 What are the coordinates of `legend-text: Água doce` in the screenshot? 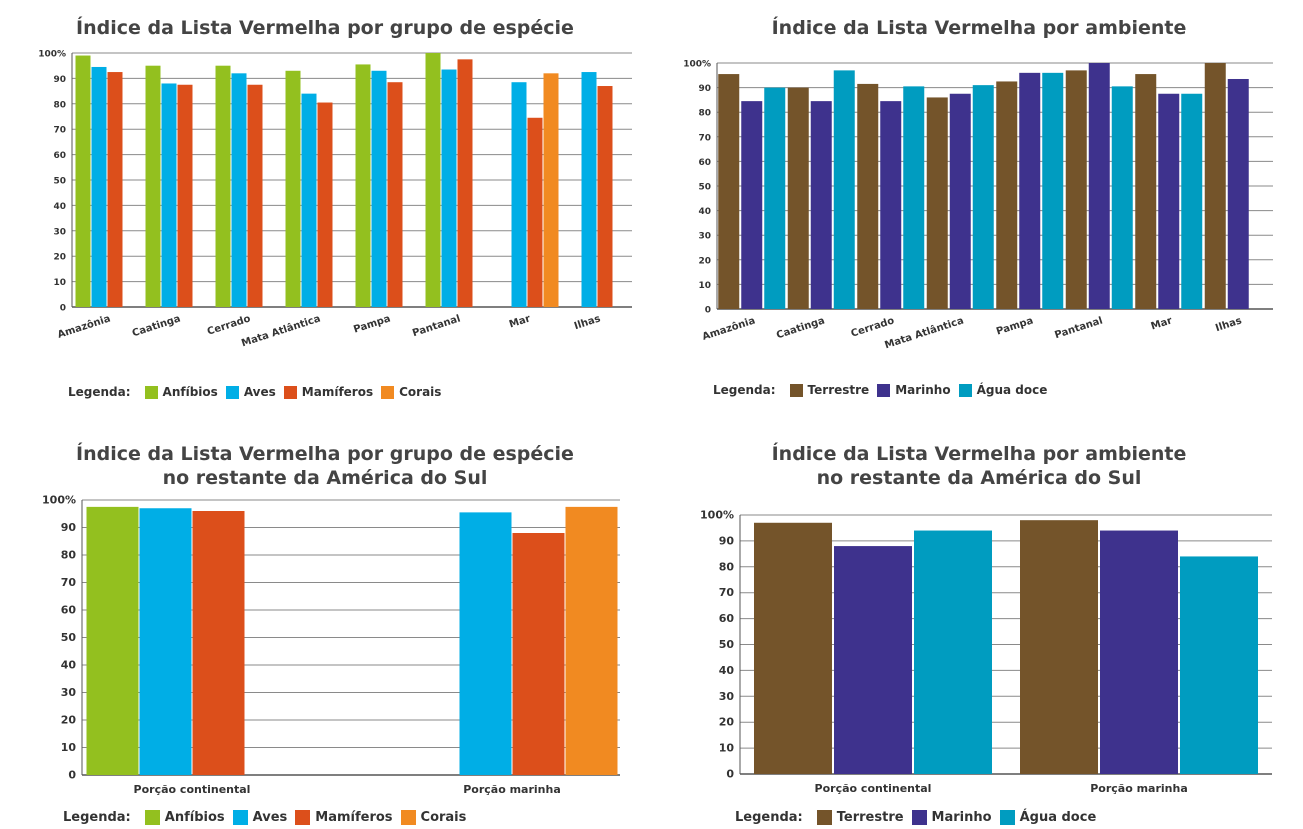 It's located at (1058, 817).